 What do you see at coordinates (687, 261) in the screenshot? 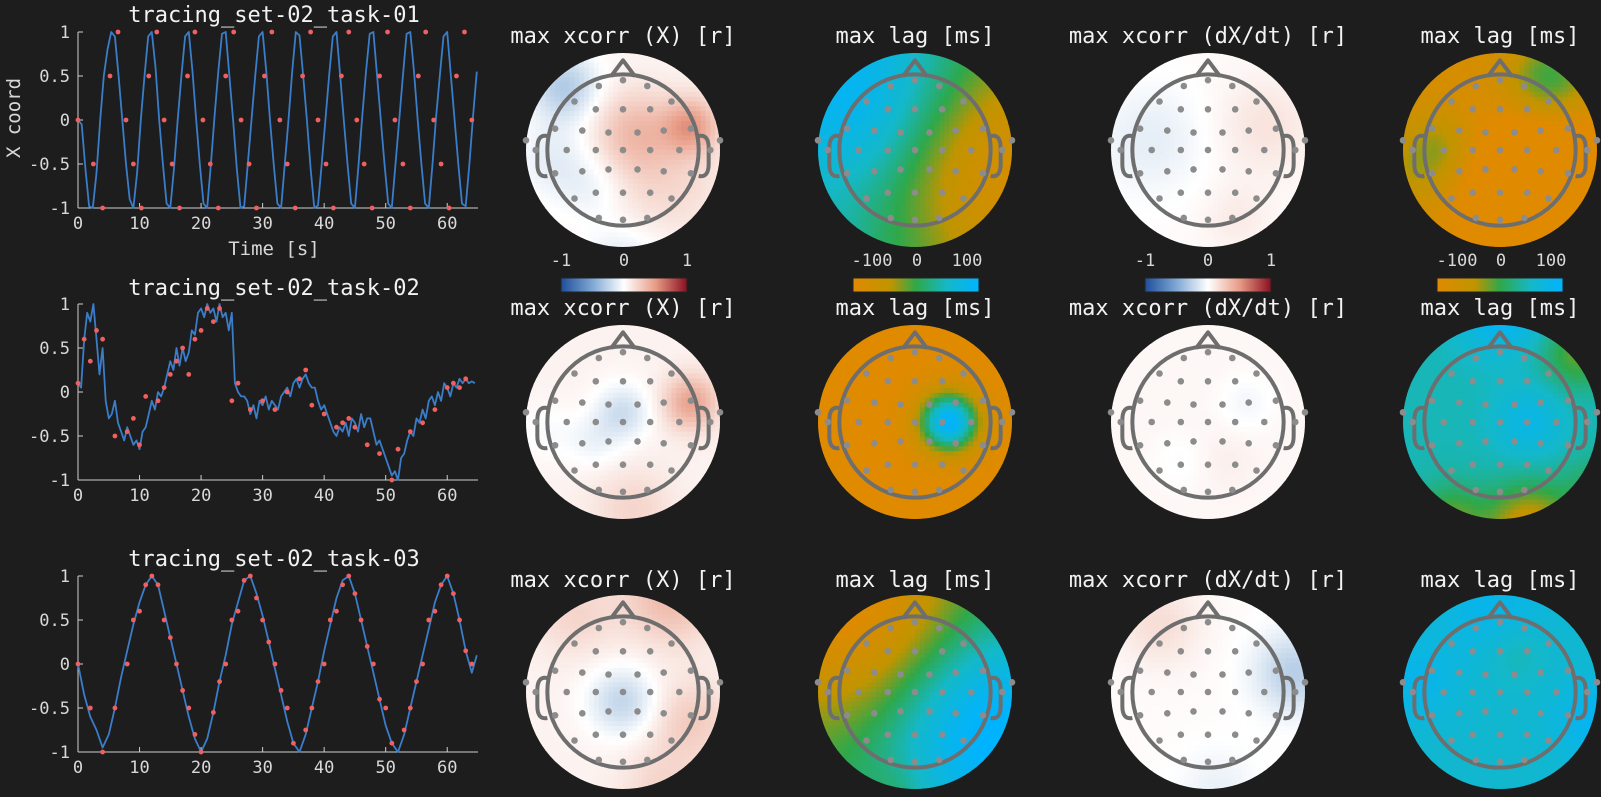
I see `colorbar-tick: 1` at bounding box center [687, 261].